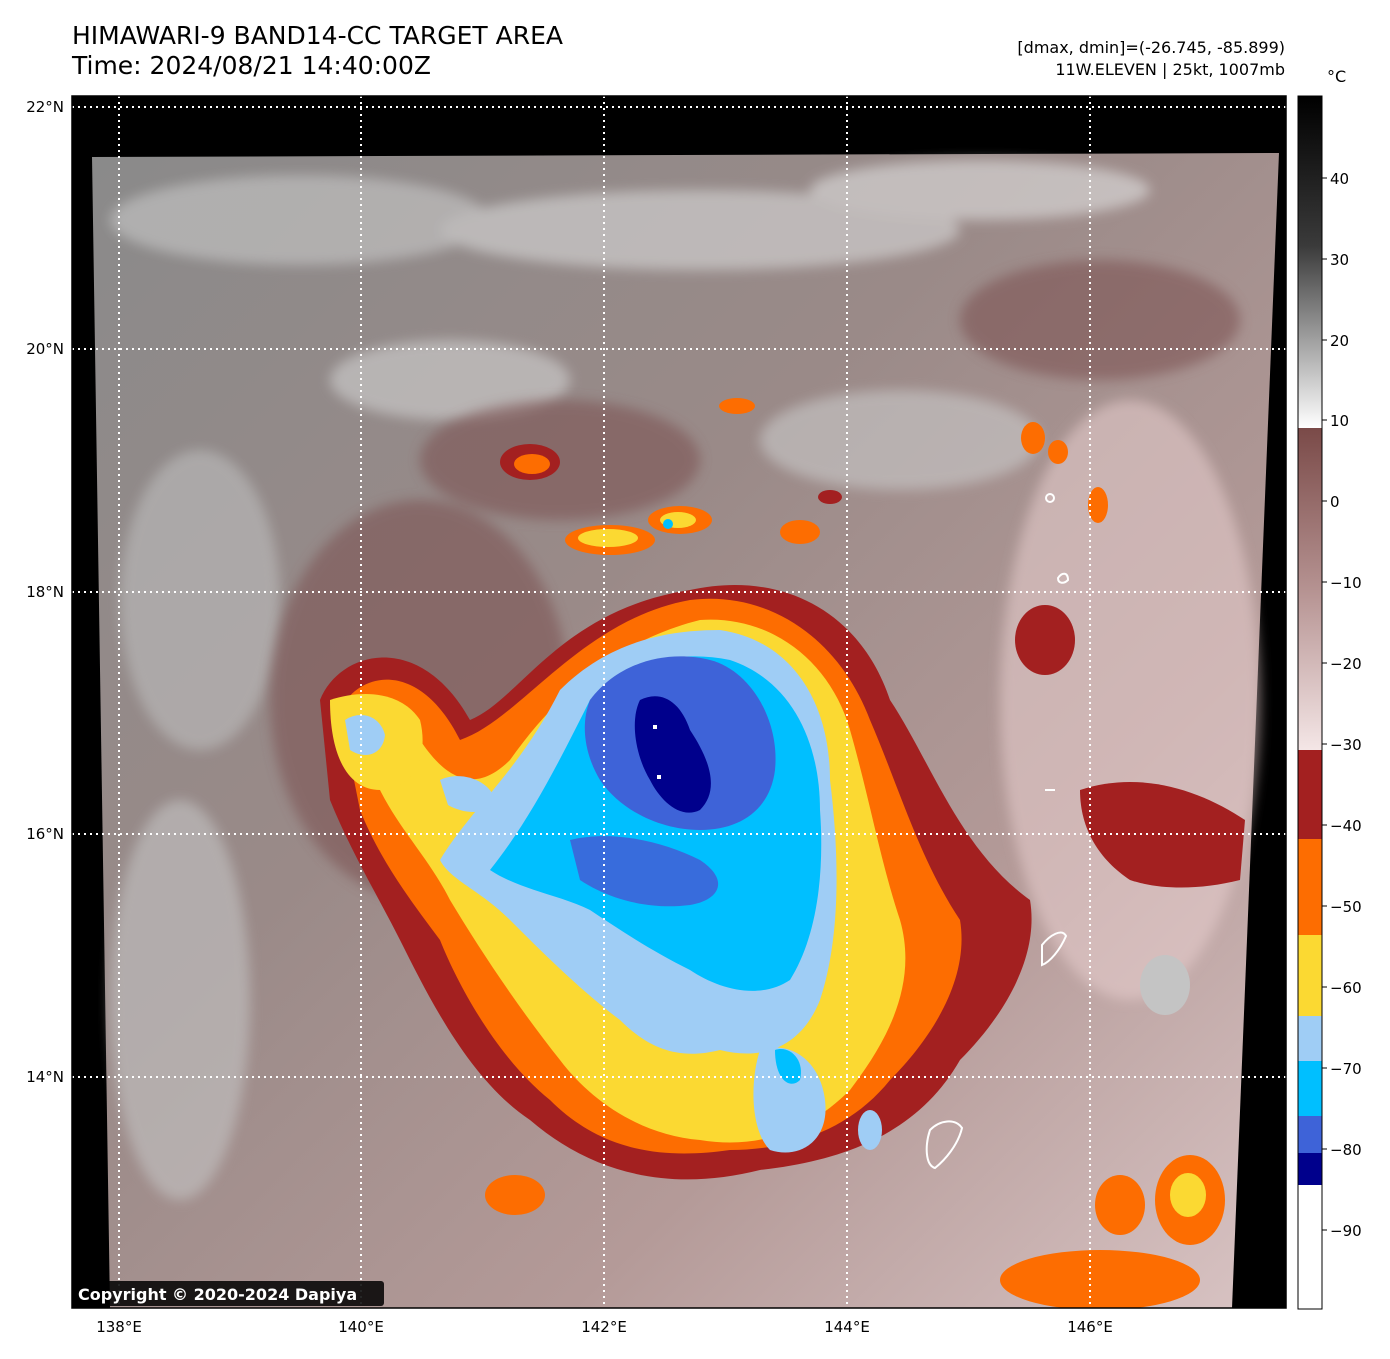 This screenshot has width=1390, height=1359. I want to click on colorbar-tick: −90, so click(1346, 1231).